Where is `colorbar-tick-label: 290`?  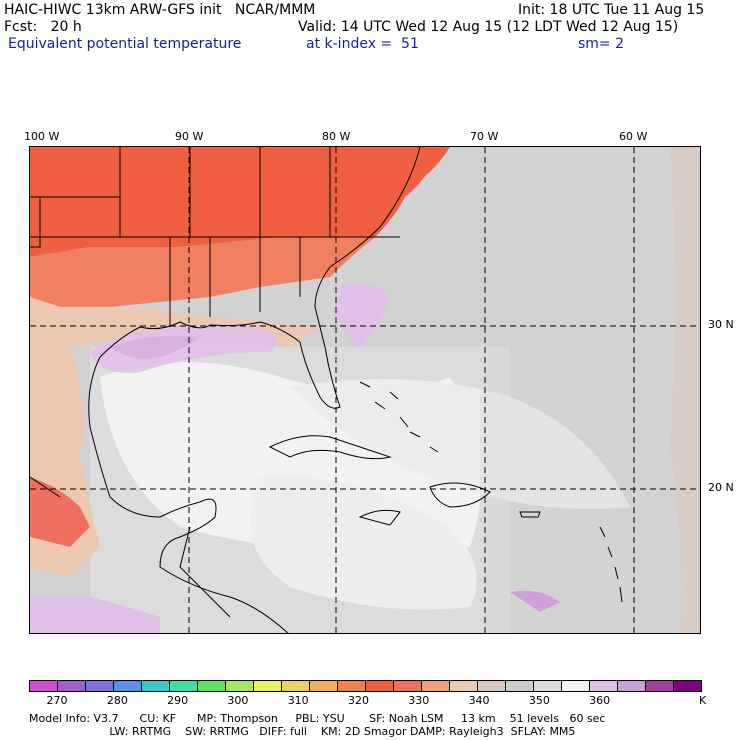
colorbar-tick-label: 290 is located at coordinates (178, 700).